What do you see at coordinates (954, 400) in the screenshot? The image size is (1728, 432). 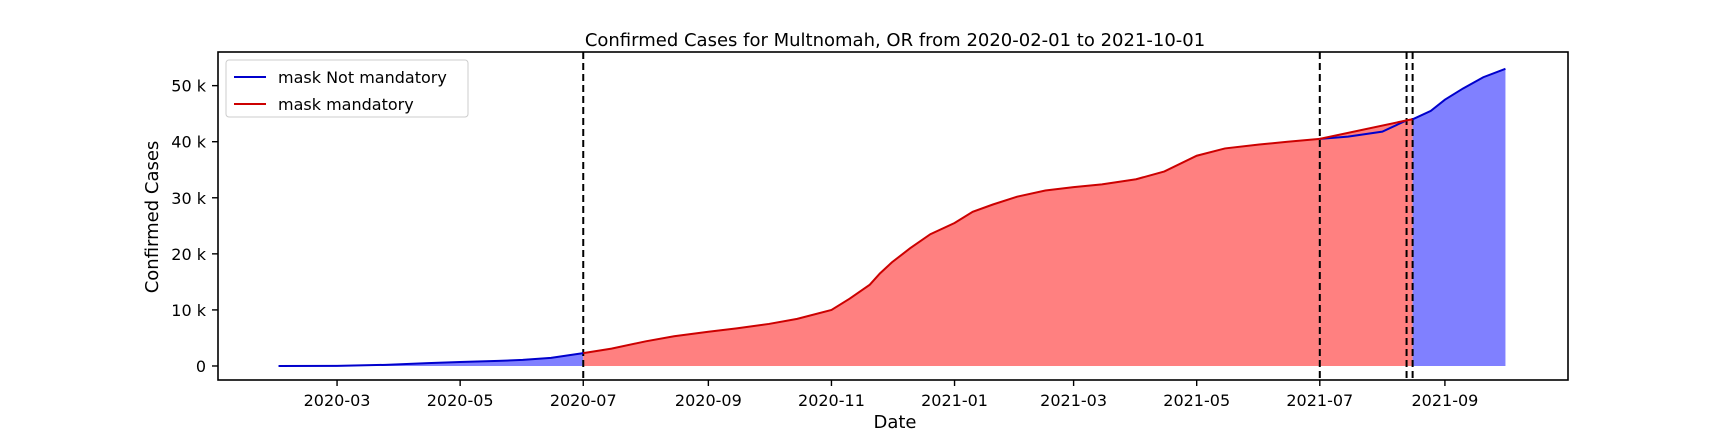 I see `x-tick-label-5: 2021-01` at bounding box center [954, 400].